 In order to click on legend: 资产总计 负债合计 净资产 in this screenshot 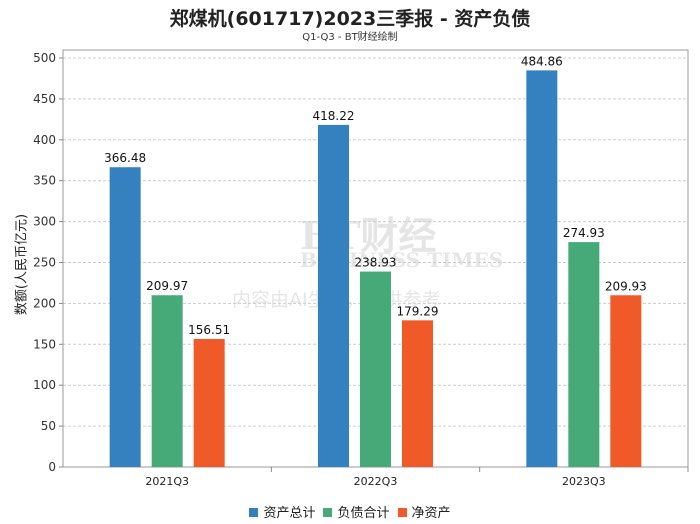, I will do `click(350, 511)`.